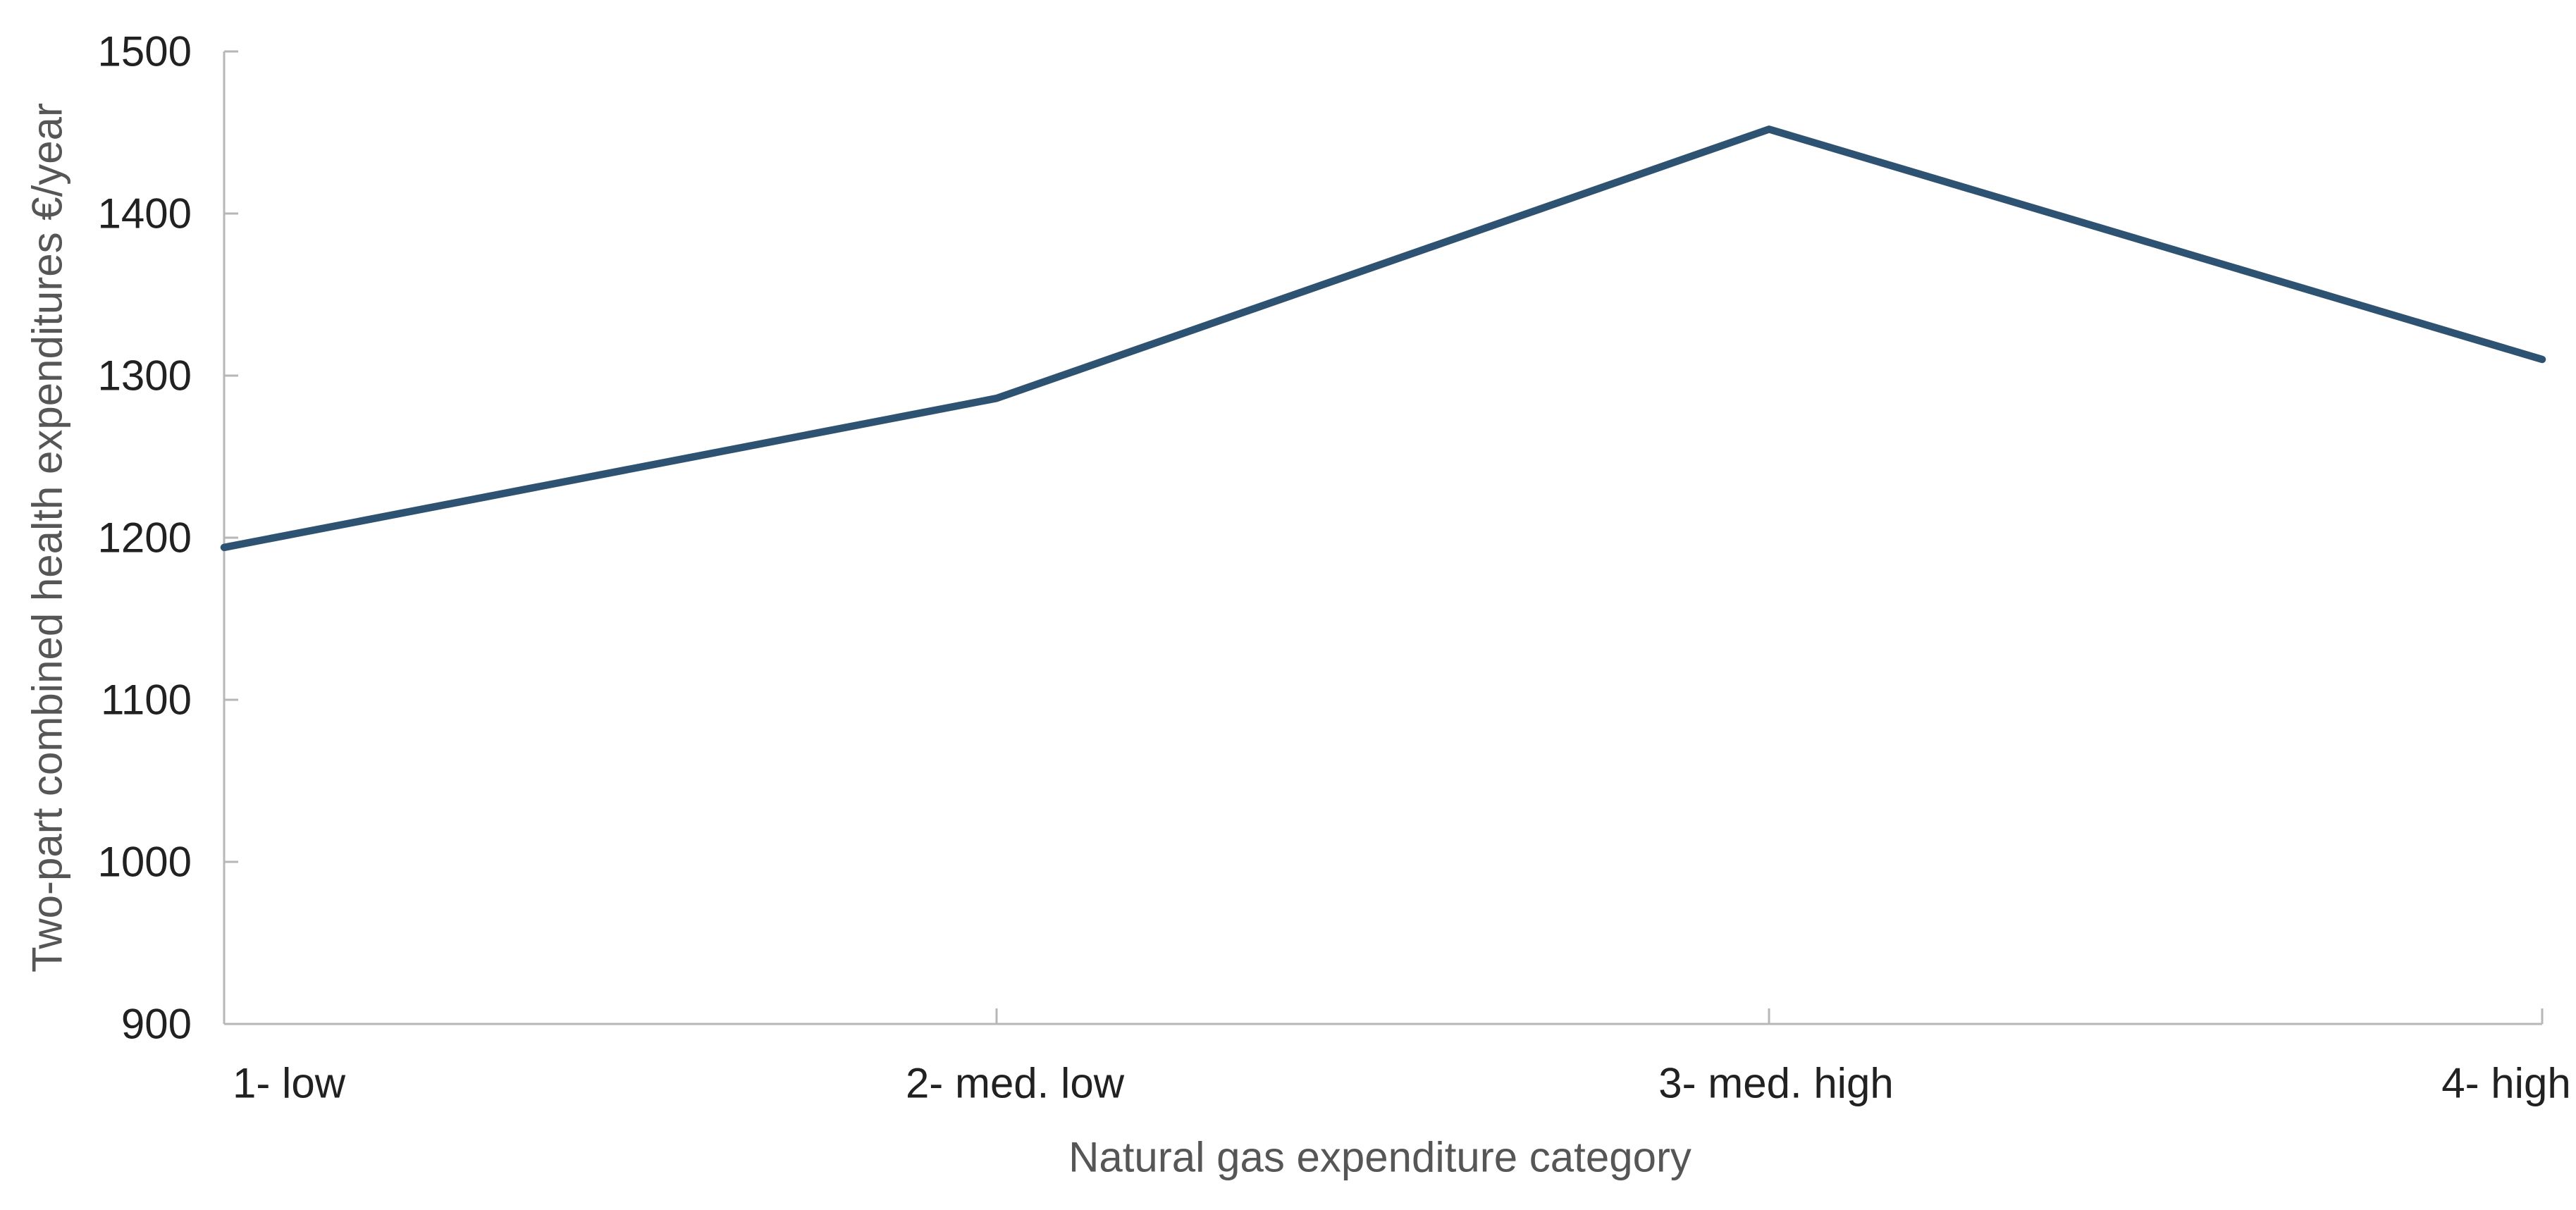  What do you see at coordinates (145, 51) in the screenshot?
I see `y-tick-label: 1500` at bounding box center [145, 51].